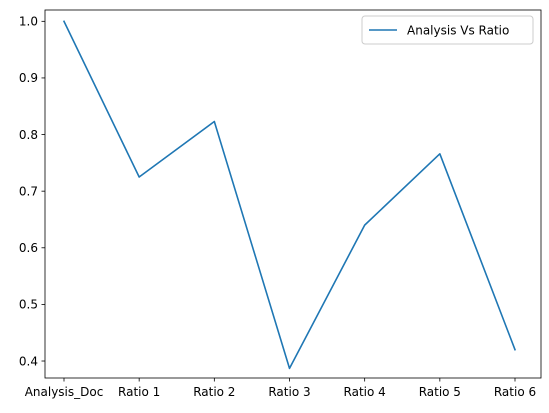 The height and width of the screenshot is (413, 549). Describe the element at coordinates (28, 248) in the screenshot. I see `y-tick-label: 0.6` at that location.